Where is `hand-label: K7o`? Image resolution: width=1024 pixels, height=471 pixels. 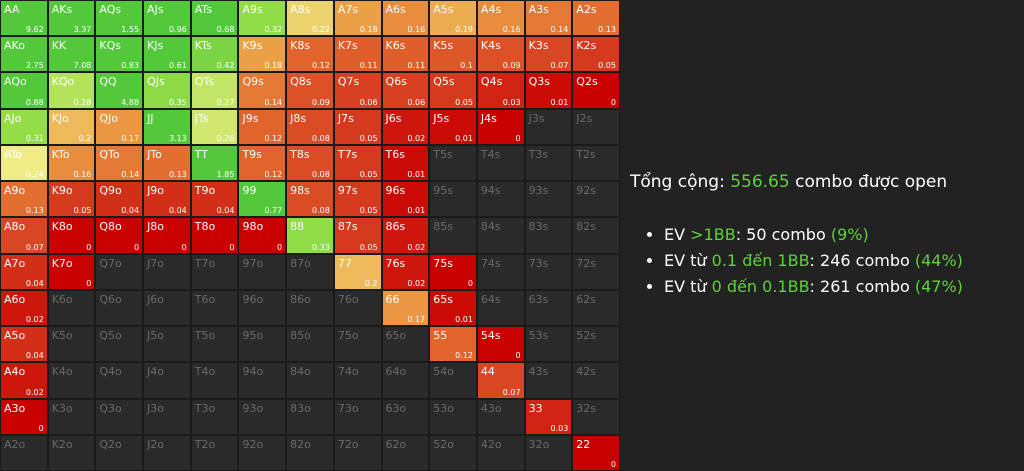 hand-label: K7o is located at coordinates (62, 263).